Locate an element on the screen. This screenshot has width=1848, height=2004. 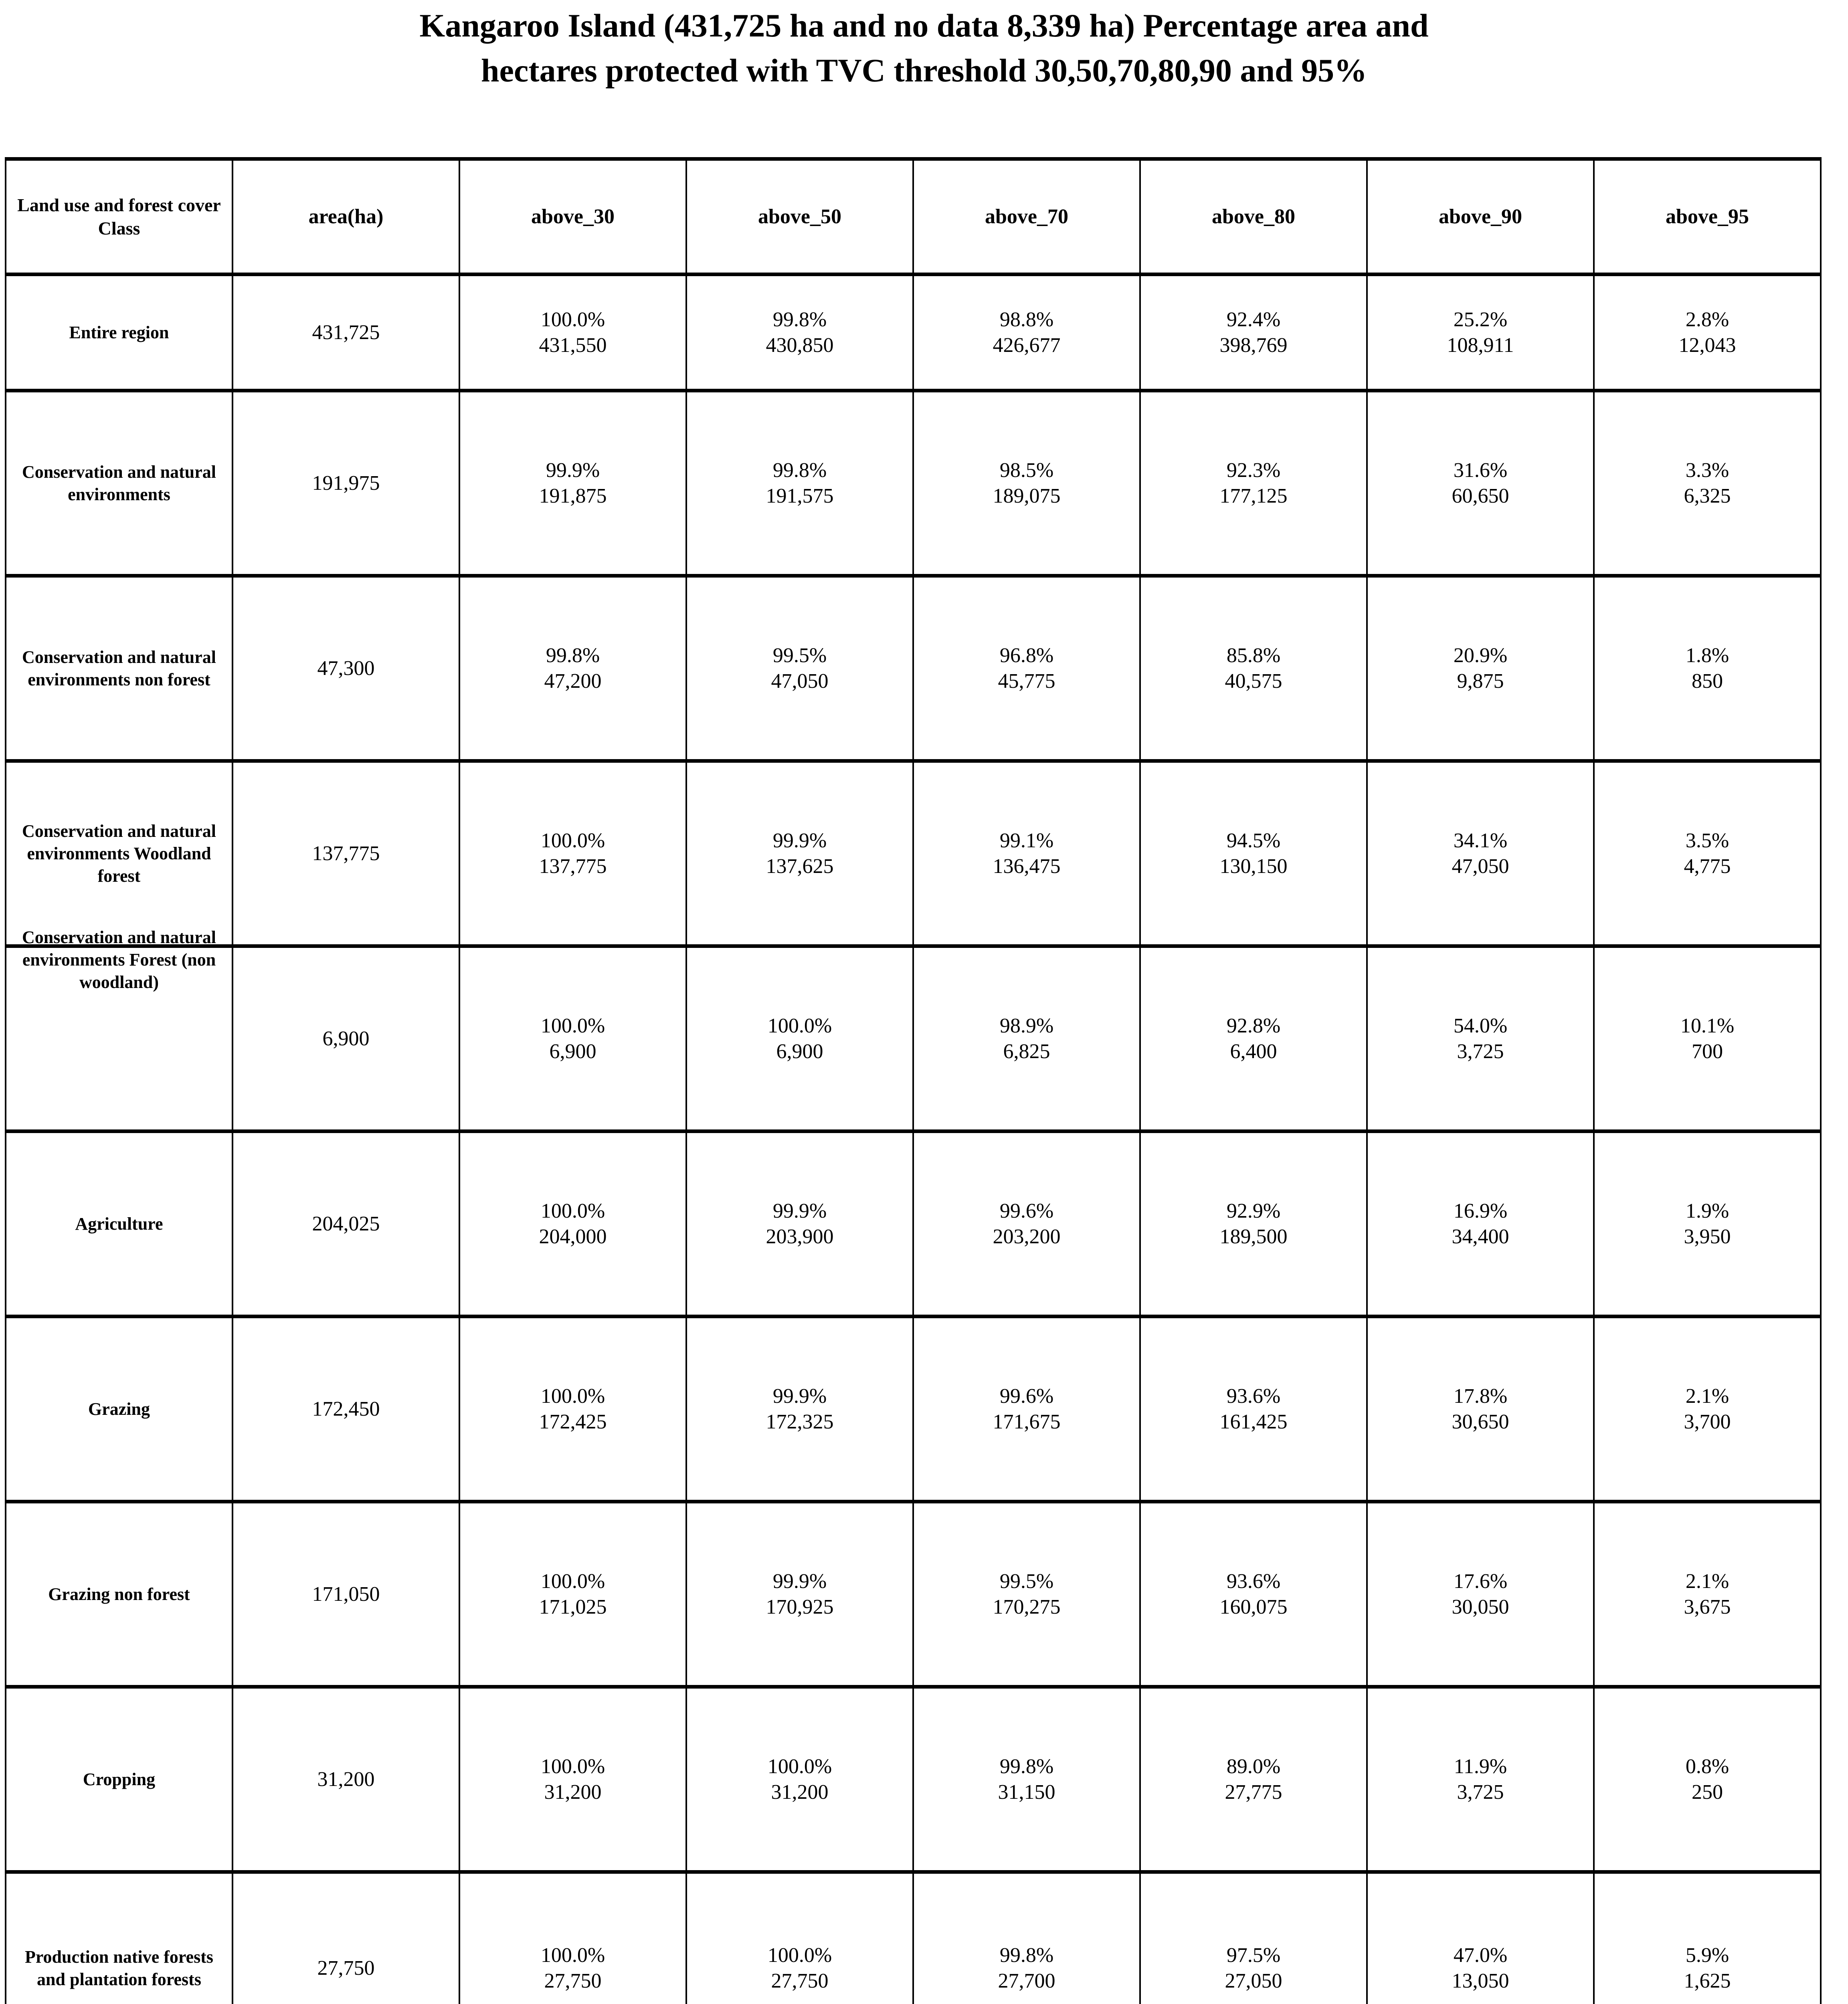
row-label: Entire region is located at coordinates (119, 332).